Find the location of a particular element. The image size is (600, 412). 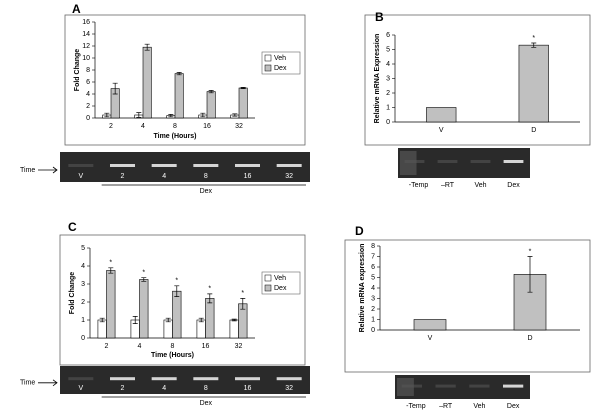

y-tick-label: 14 is located at coordinates (86, 34).